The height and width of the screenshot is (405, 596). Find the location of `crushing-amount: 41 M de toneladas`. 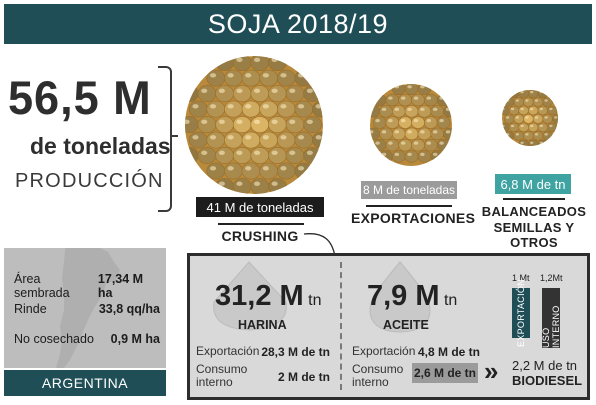

crushing-amount: 41 M de toneladas is located at coordinates (260, 207).